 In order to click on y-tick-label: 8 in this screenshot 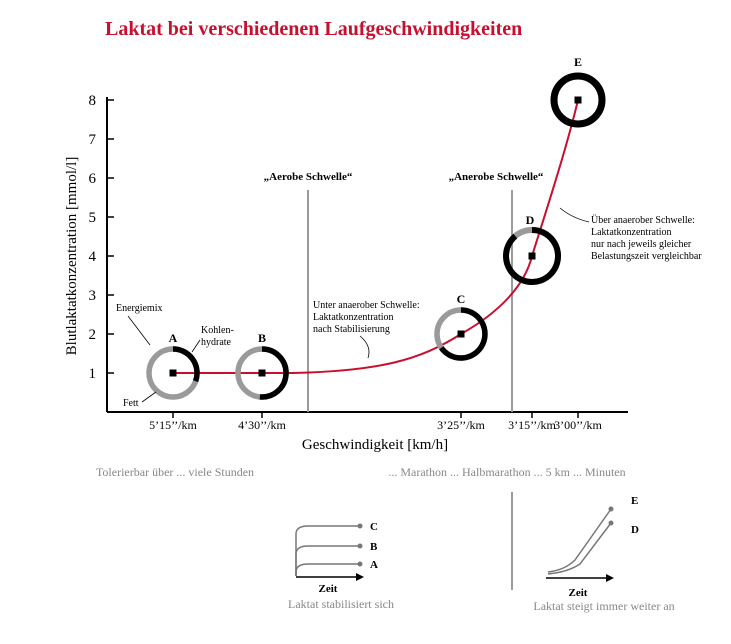, I will do `click(93, 101)`.